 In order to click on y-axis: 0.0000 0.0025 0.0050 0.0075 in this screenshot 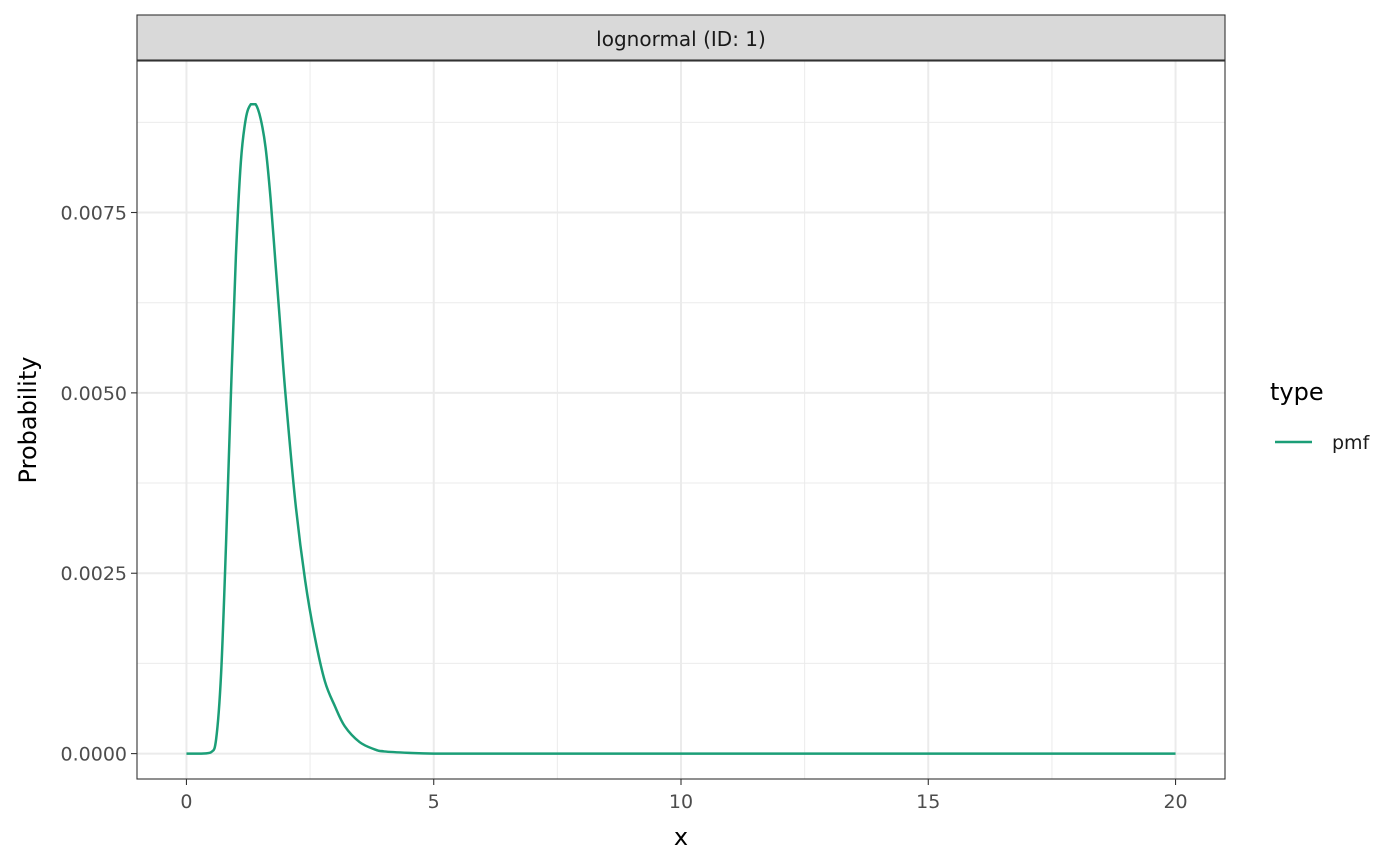, I will do `click(99, 484)`.